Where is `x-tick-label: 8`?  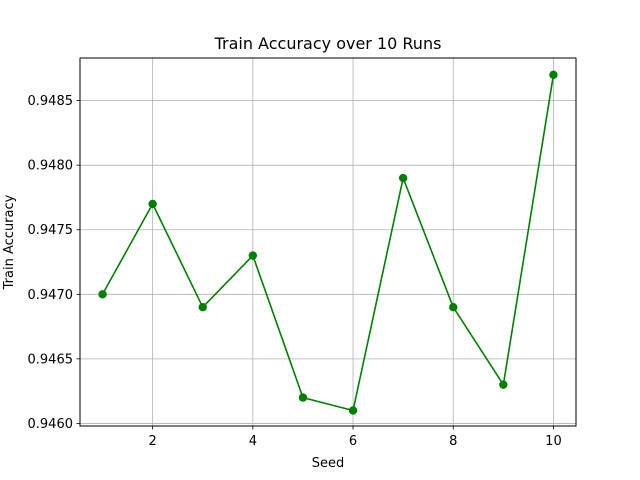
x-tick-label: 8 is located at coordinates (453, 441).